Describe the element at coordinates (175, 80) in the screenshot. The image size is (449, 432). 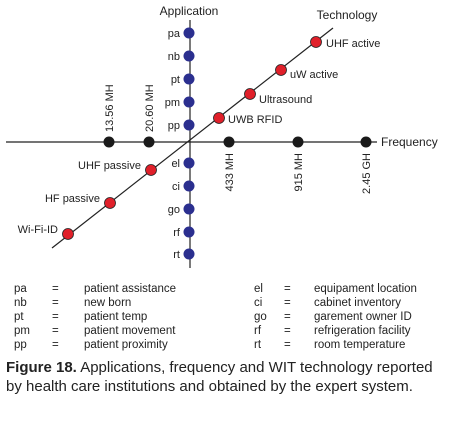
I see `application-label: pt` at that location.